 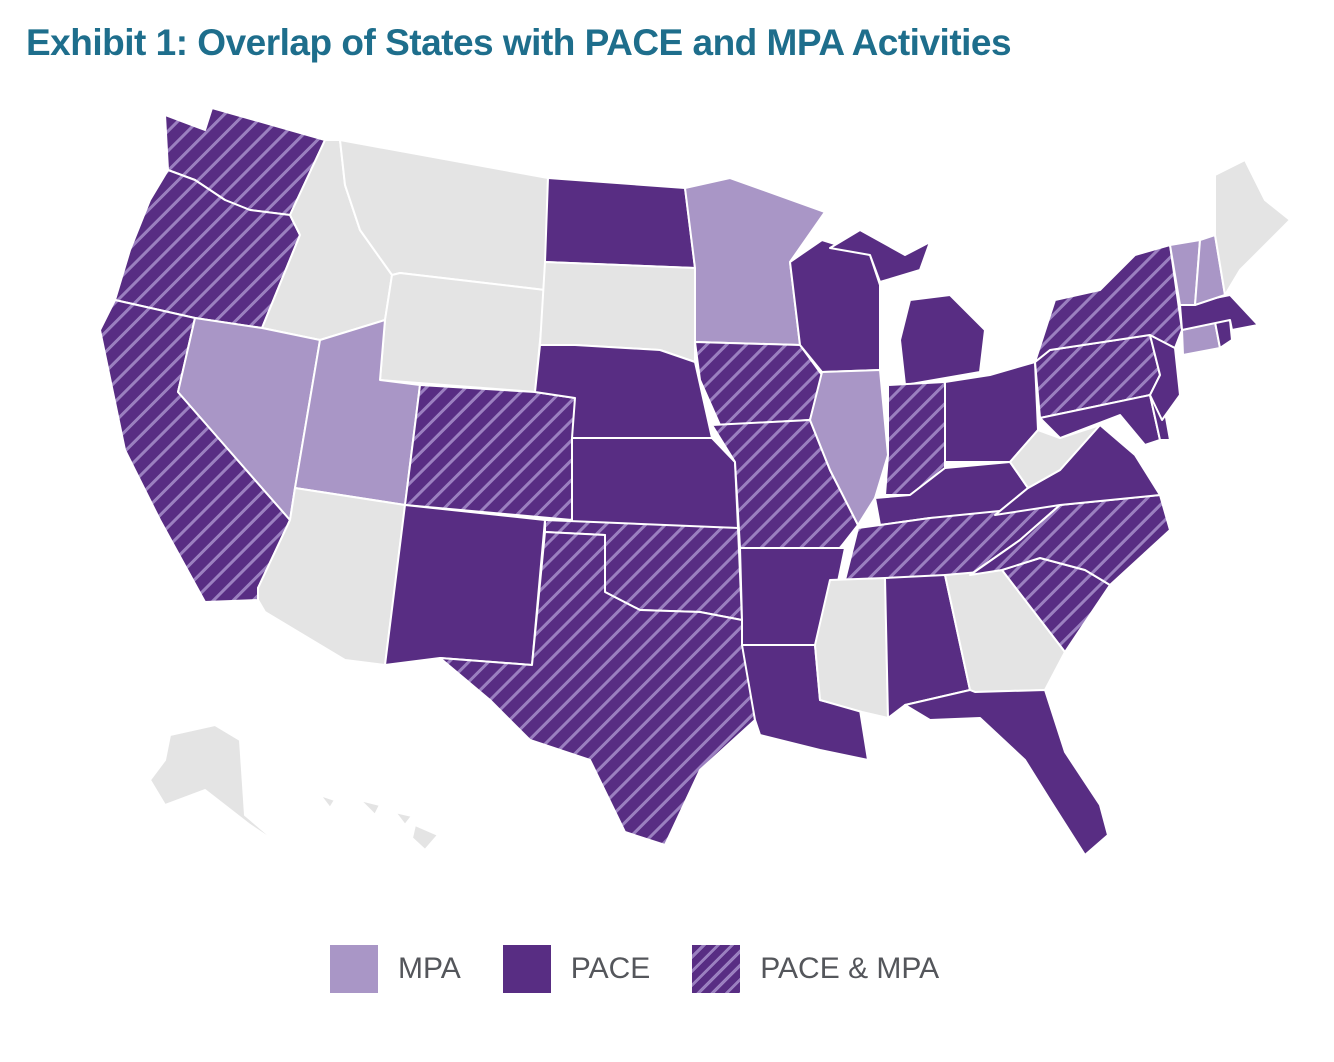 I want to click on state-ny, so click(x=1108, y=303).